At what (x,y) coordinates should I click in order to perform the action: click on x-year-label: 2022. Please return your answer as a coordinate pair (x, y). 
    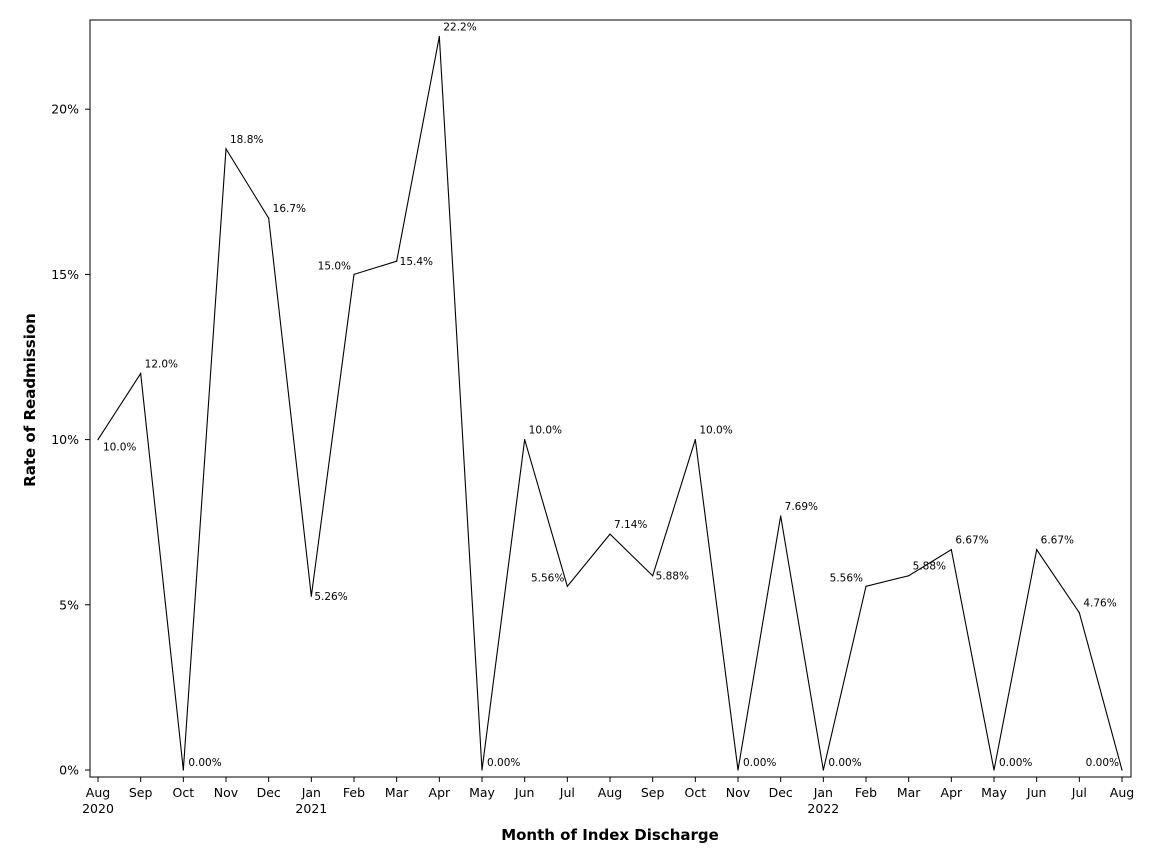
    Looking at the image, I should click on (823, 808).